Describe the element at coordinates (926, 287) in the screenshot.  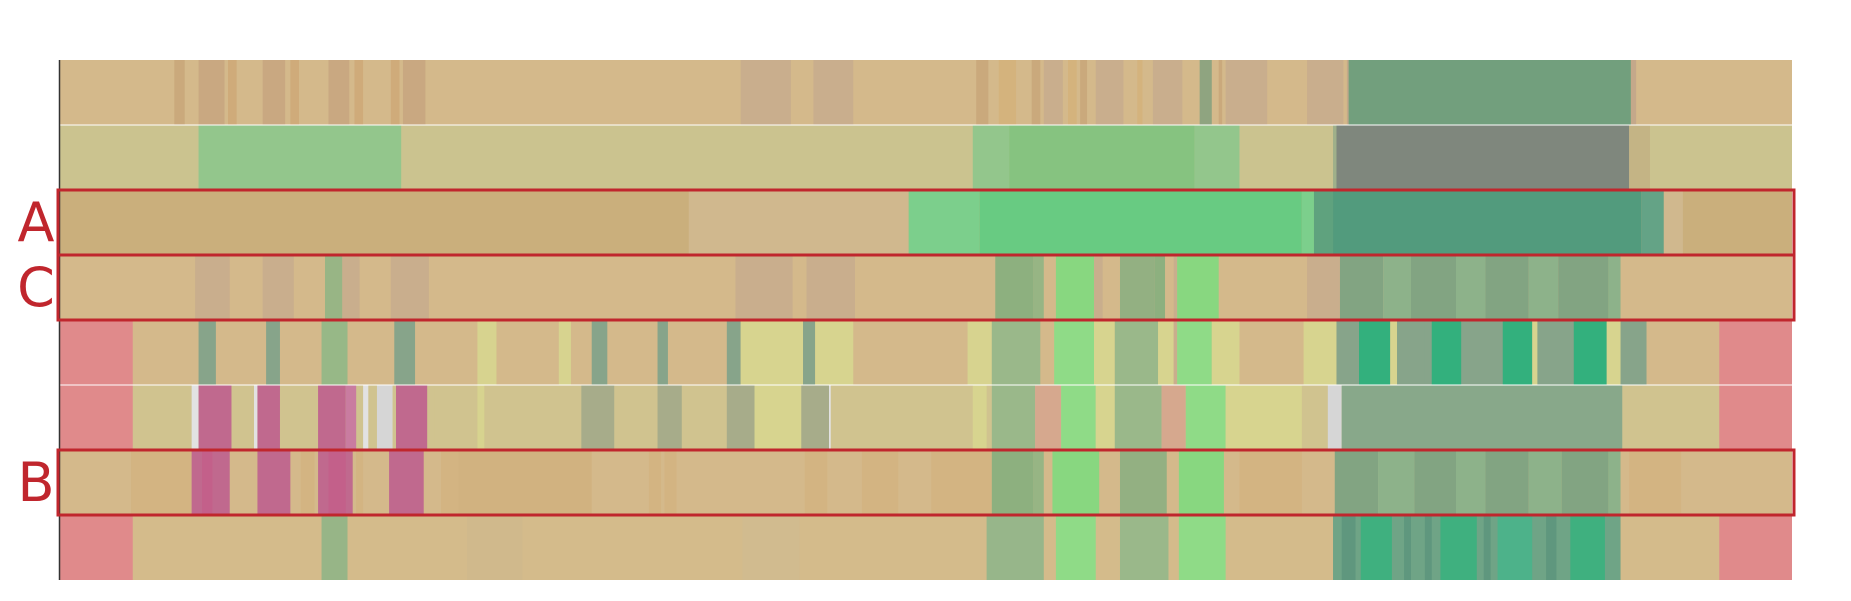
I see `highlight-box-c` at that location.